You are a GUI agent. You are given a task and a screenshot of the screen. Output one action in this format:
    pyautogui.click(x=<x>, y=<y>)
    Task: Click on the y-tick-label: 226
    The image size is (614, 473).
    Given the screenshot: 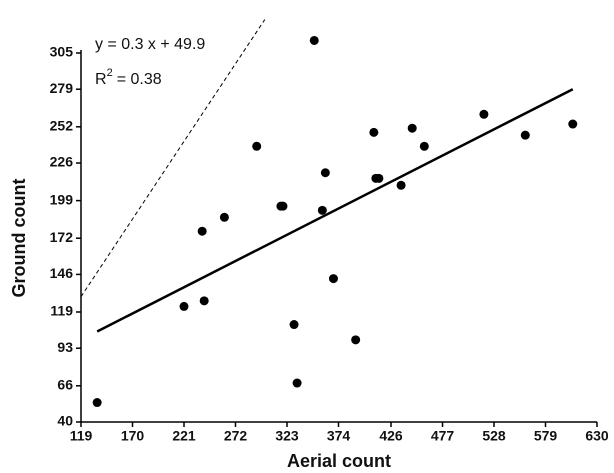 What is the action you would take?
    pyautogui.click(x=62, y=162)
    